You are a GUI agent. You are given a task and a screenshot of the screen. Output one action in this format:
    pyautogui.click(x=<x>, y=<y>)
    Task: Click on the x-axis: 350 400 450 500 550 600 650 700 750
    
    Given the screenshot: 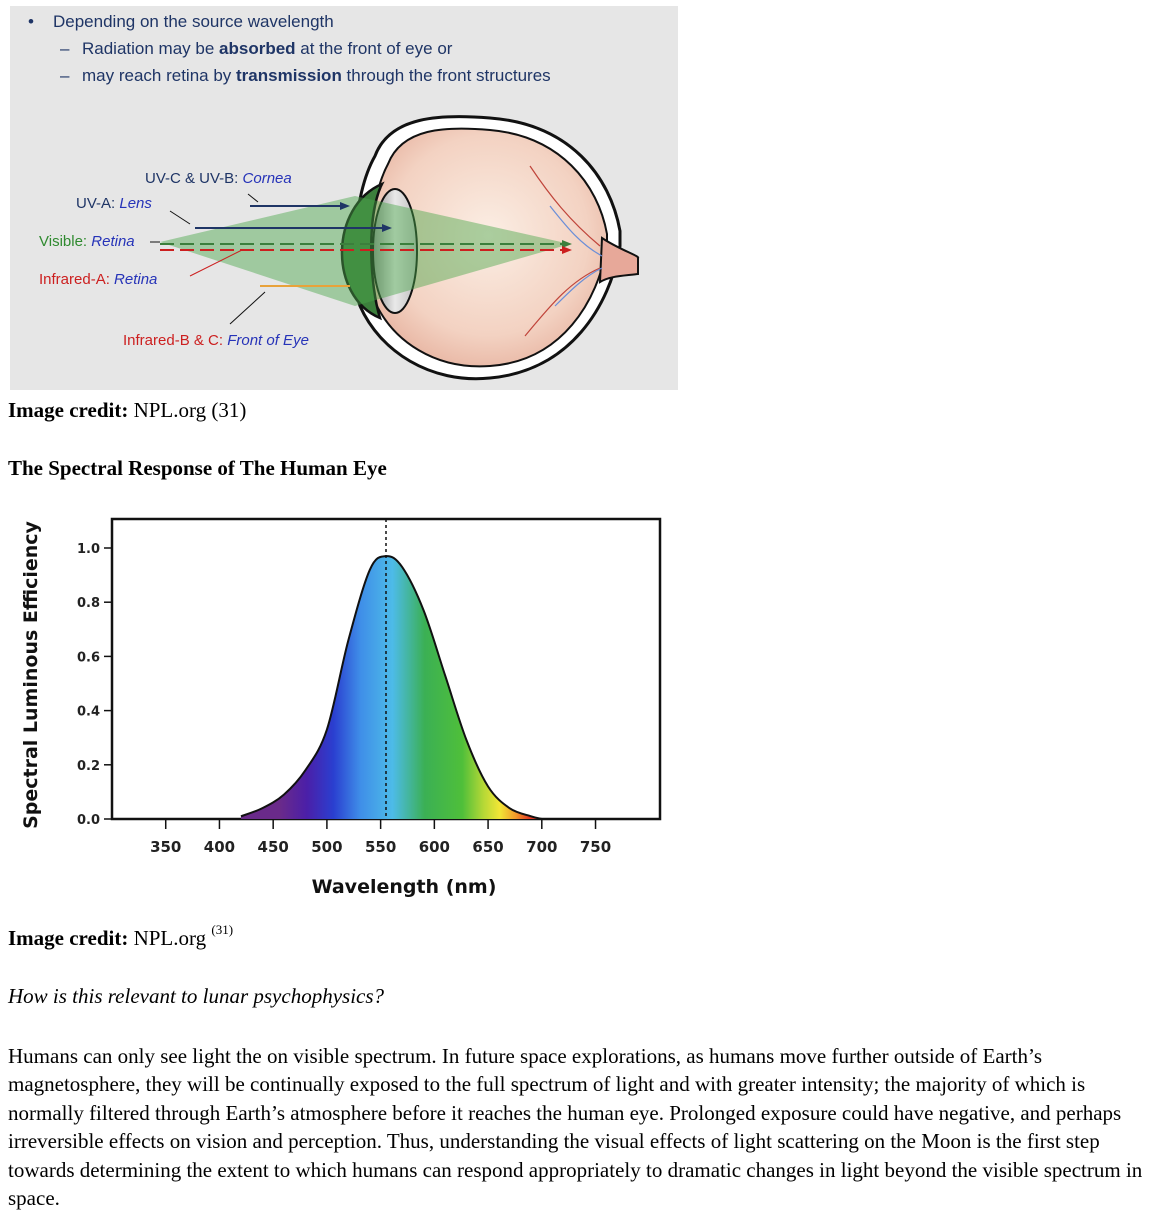 What is the action you would take?
    pyautogui.click(x=380, y=837)
    